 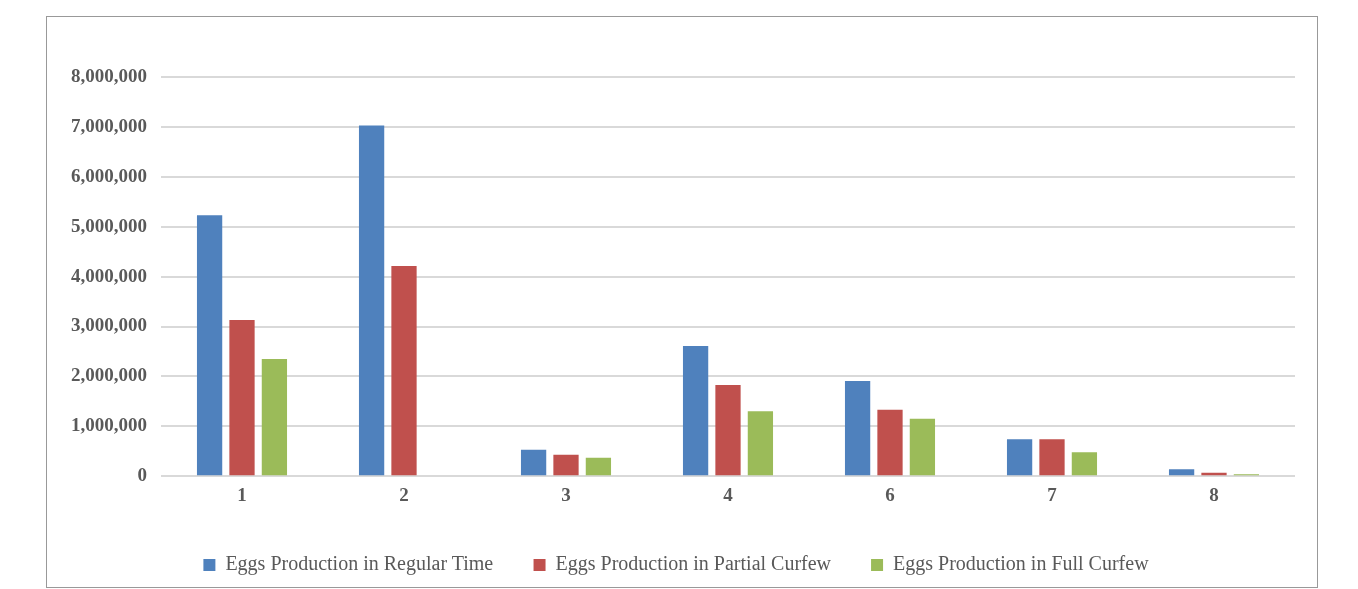 I want to click on x-tick-label: 2, so click(x=404, y=494).